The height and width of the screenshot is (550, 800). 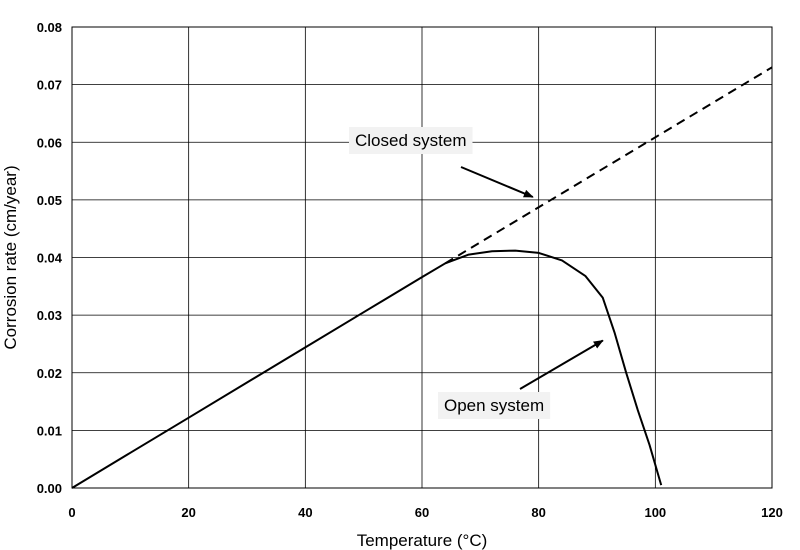 What do you see at coordinates (49, 373) in the screenshot?
I see `y-tick-label: 0.02` at bounding box center [49, 373].